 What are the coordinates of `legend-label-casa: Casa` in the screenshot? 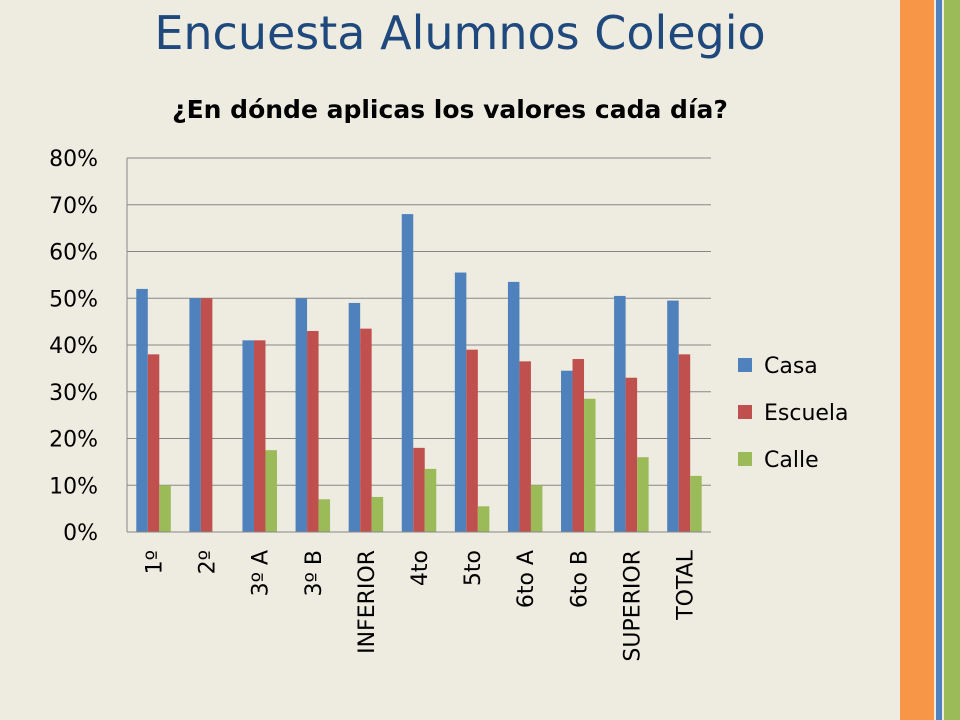 It's located at (791, 366).